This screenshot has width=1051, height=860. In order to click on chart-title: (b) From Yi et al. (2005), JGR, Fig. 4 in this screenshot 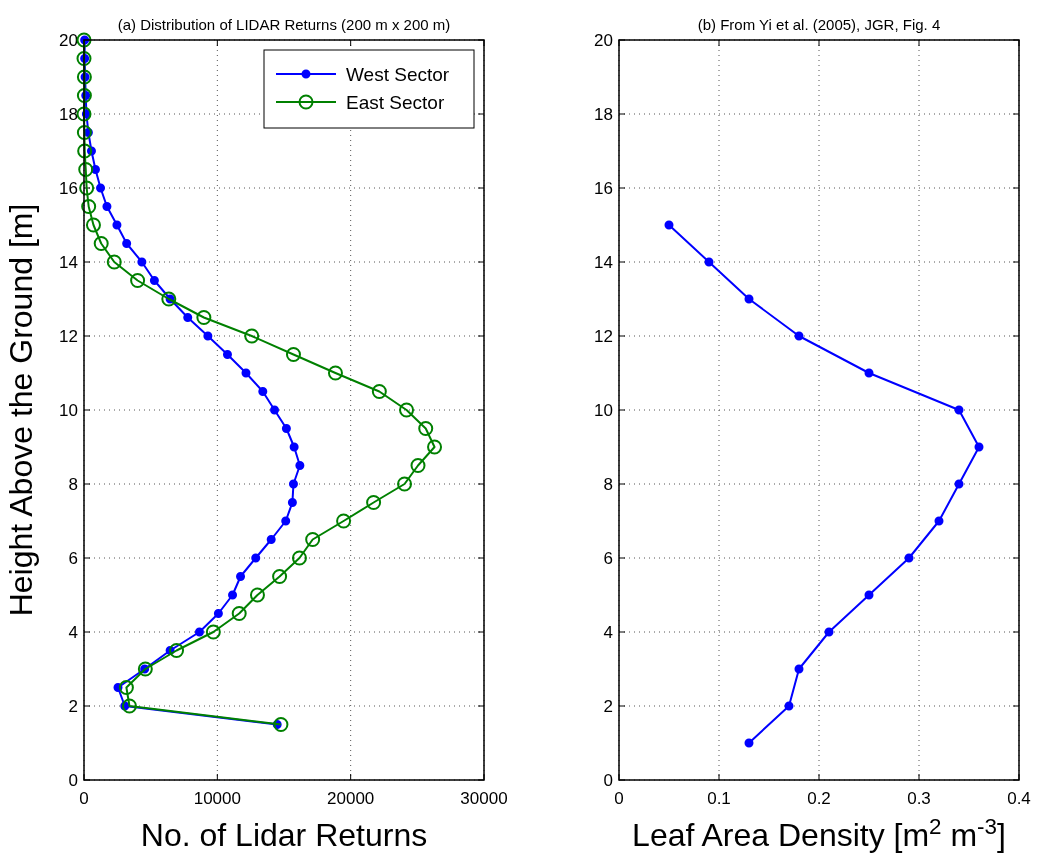, I will do `click(819, 24)`.